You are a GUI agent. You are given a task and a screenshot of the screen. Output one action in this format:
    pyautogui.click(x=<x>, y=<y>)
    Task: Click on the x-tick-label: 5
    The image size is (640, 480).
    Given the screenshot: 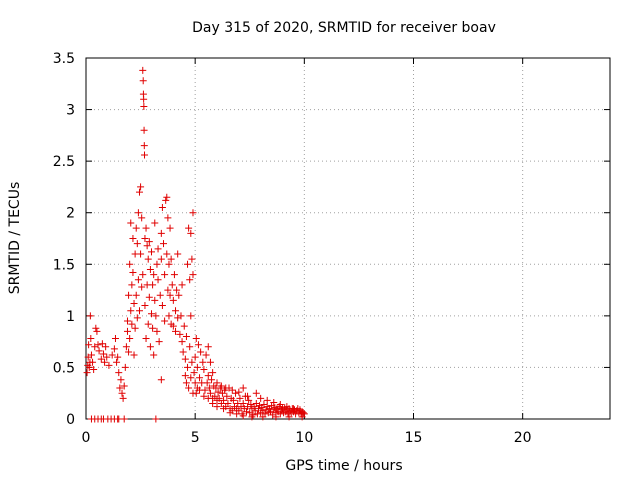 What is the action you would take?
    pyautogui.click(x=195, y=438)
    